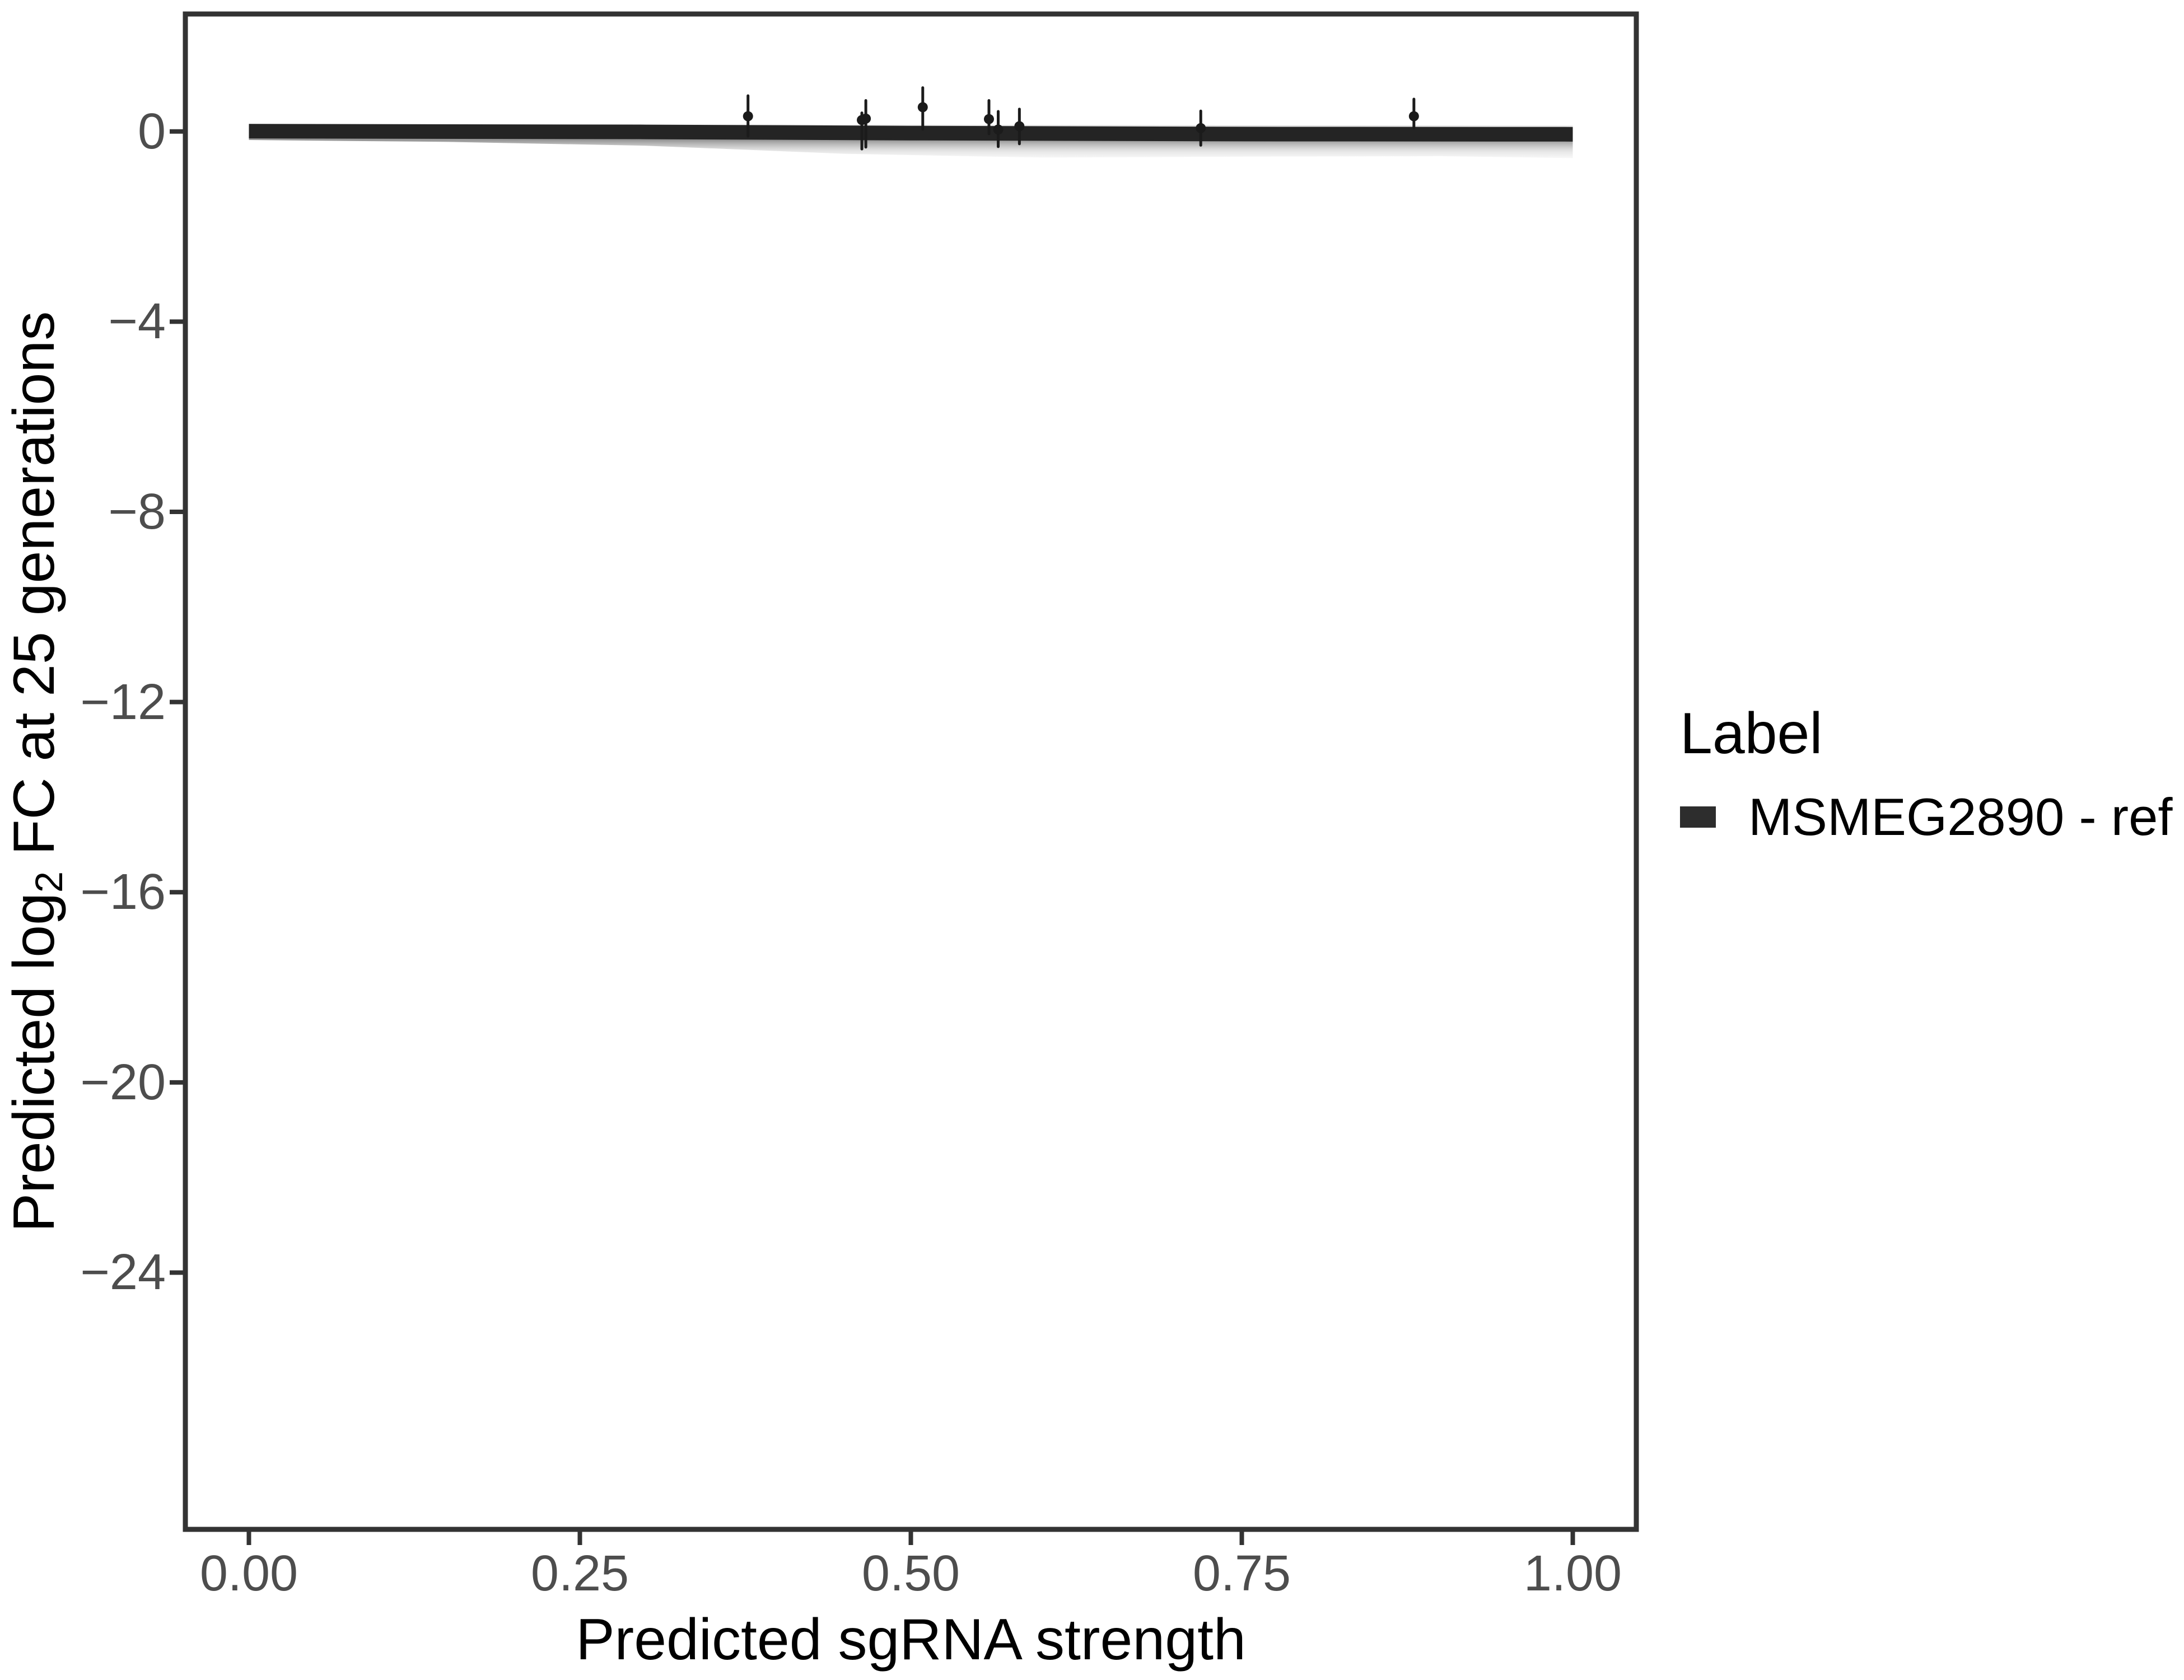 Image resolution: width=2184 pixels, height=1680 pixels. What do you see at coordinates (35, 1109) in the screenshot?
I see `y-axis-title-word: Predicted` at bounding box center [35, 1109].